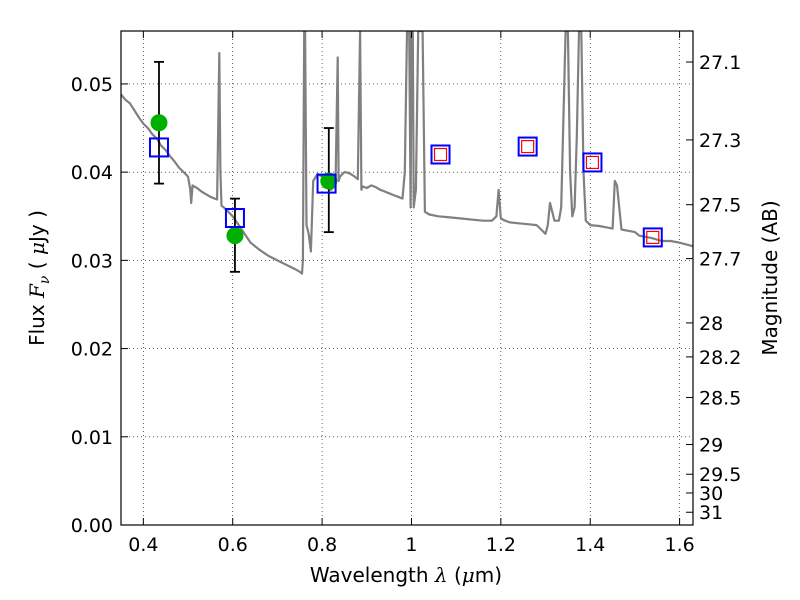 This screenshot has height=600, width=800. I want to click on x-tick-label: 0.8, so click(322, 545).